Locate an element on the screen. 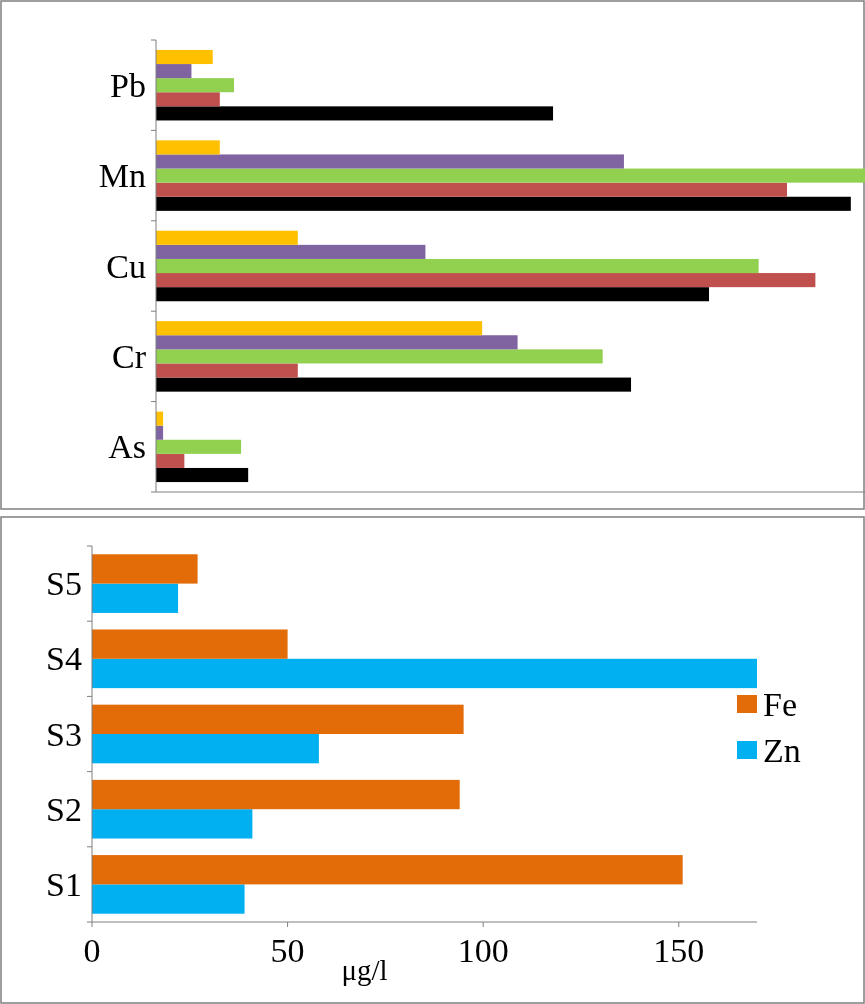  y-tick-label: Cr is located at coordinates (129, 356).